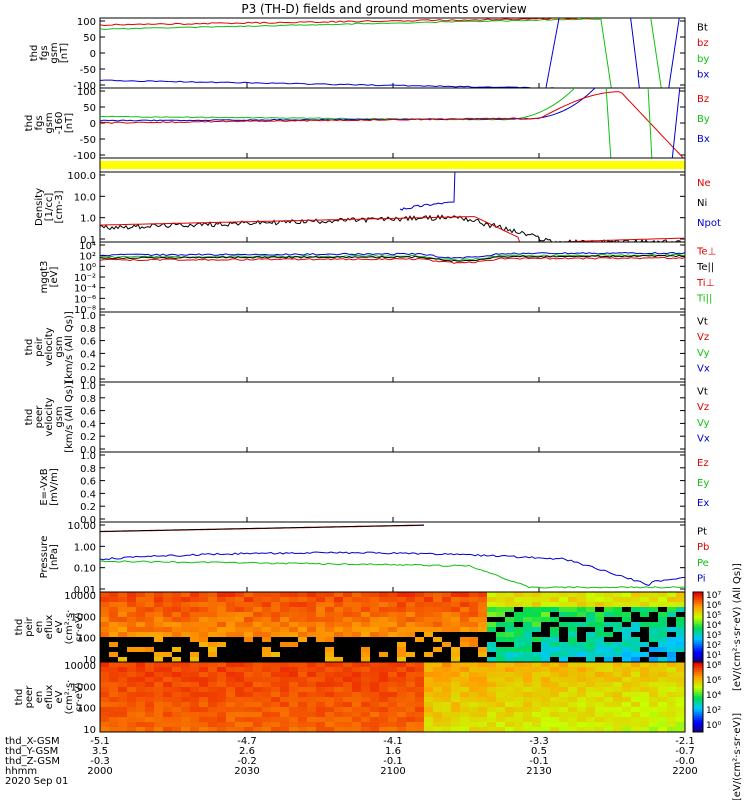 This screenshot has width=750, height=800. I want to click on series-group, so click(392, 123).